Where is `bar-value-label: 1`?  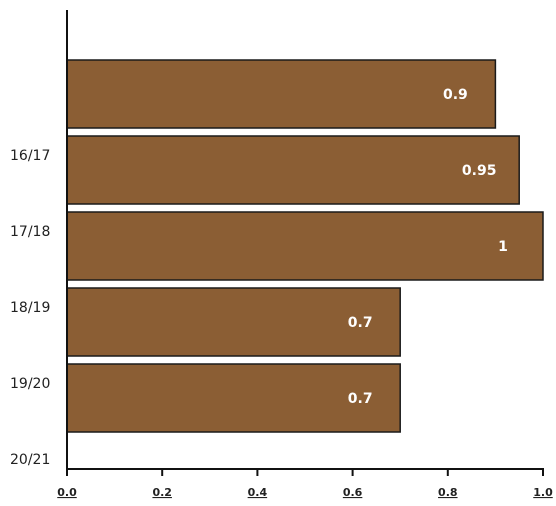
bar-value-label: 1 is located at coordinates (503, 247).